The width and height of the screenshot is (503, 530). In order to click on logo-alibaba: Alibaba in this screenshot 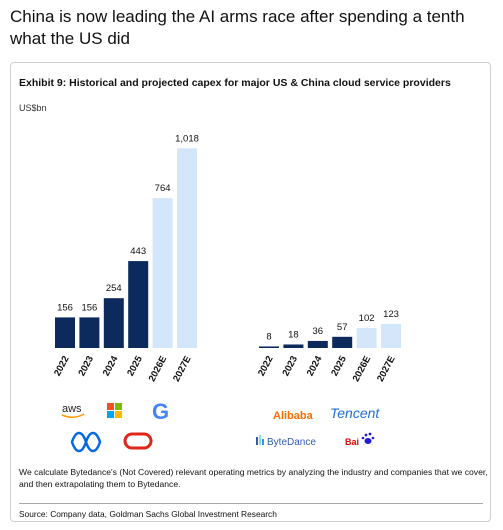, I will do `click(293, 416)`.